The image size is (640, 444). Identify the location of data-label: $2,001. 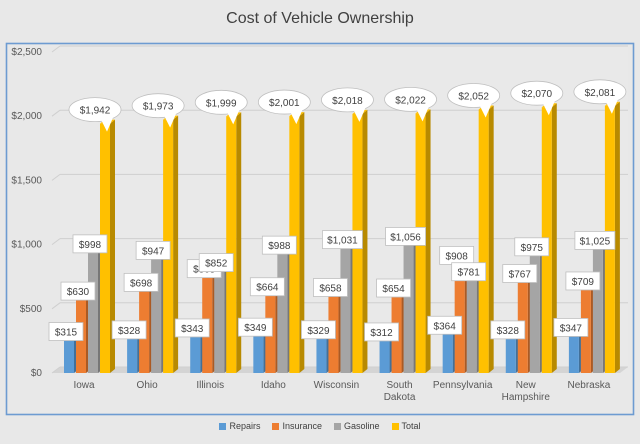
(284, 103).